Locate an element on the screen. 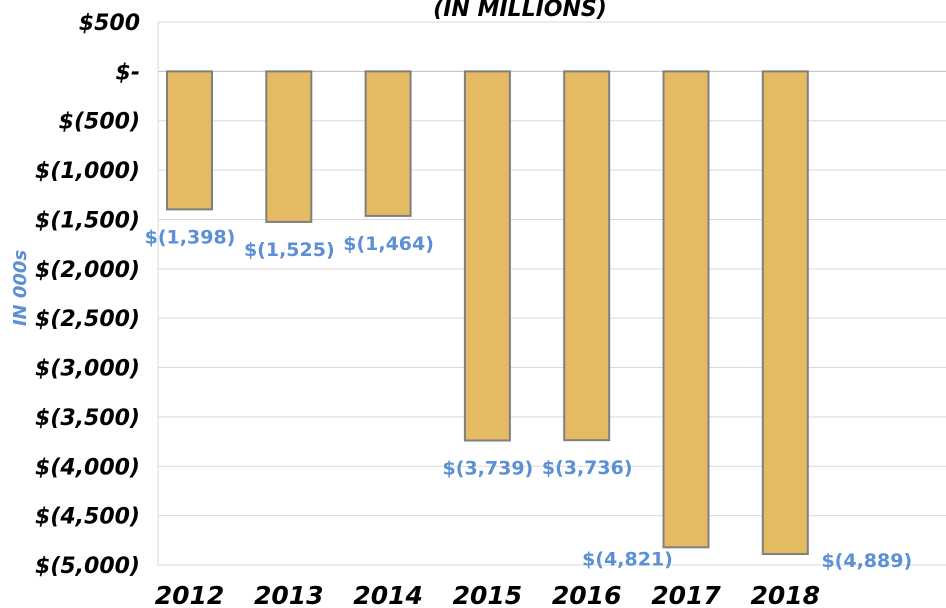 Image resolution: width=946 pixels, height=608 pixels. y-tick-label: $(5,000) is located at coordinates (87, 566).